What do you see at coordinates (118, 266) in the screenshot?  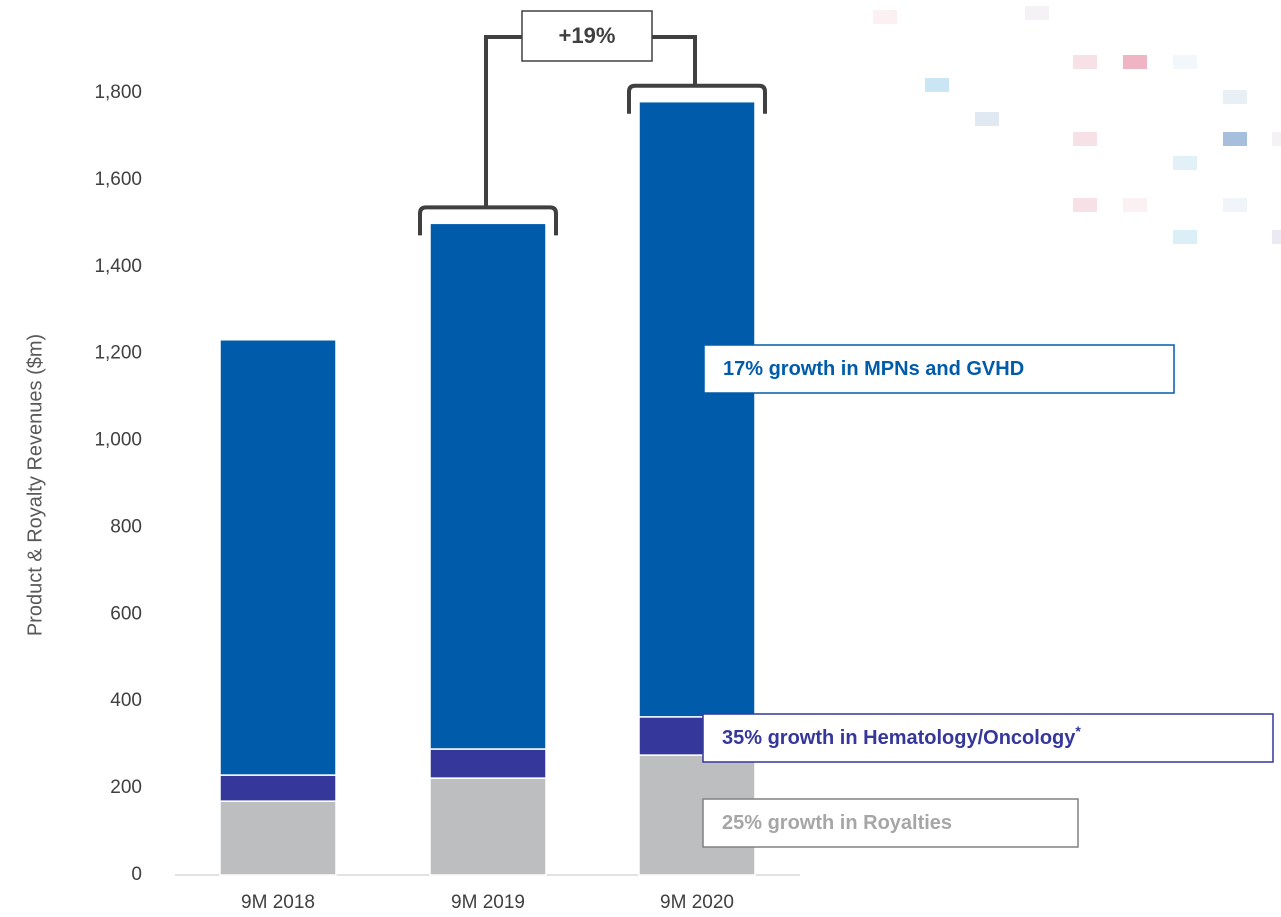 I see `y-tick-label: 1,400` at bounding box center [118, 266].